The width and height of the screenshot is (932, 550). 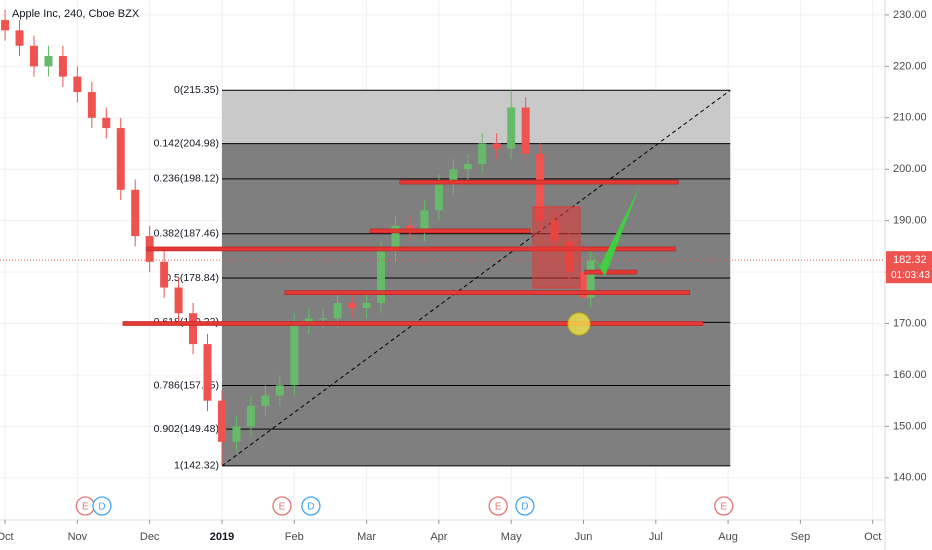 What do you see at coordinates (186, 143) in the screenshot?
I see `fib-label: 0.142(204.98)` at bounding box center [186, 143].